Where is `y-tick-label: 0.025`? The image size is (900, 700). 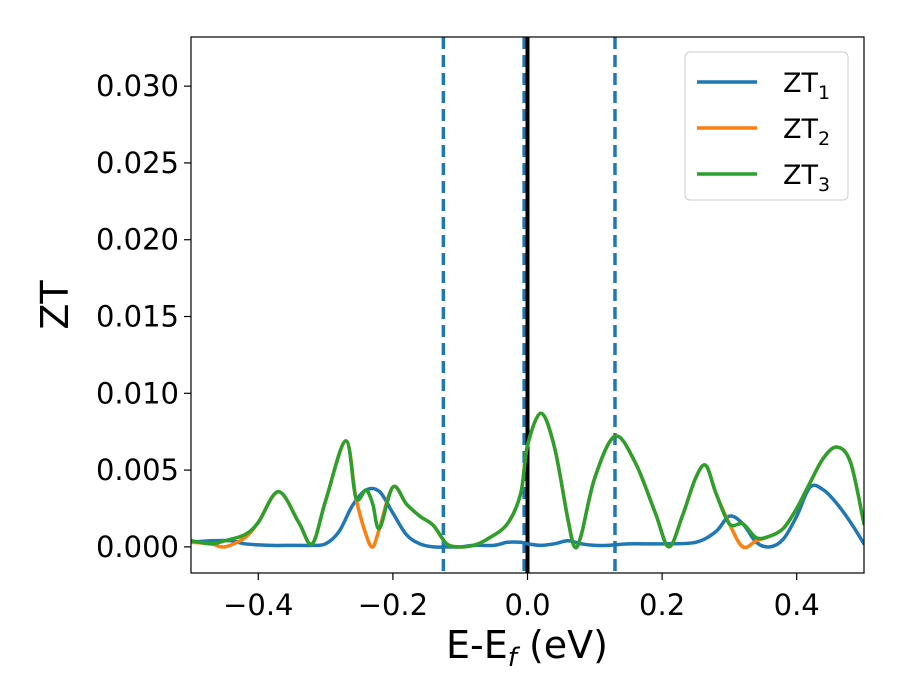 y-tick-label: 0.025 is located at coordinates (137, 163).